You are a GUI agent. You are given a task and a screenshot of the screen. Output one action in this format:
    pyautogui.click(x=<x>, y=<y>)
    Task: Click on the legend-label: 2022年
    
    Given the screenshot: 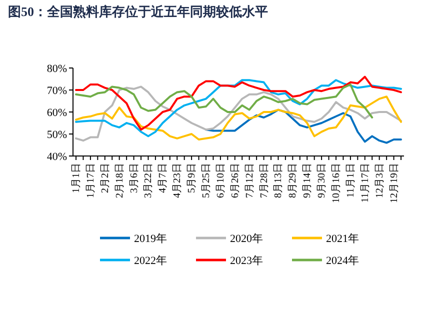 What is the action you would take?
    pyautogui.click(x=150, y=260)
    